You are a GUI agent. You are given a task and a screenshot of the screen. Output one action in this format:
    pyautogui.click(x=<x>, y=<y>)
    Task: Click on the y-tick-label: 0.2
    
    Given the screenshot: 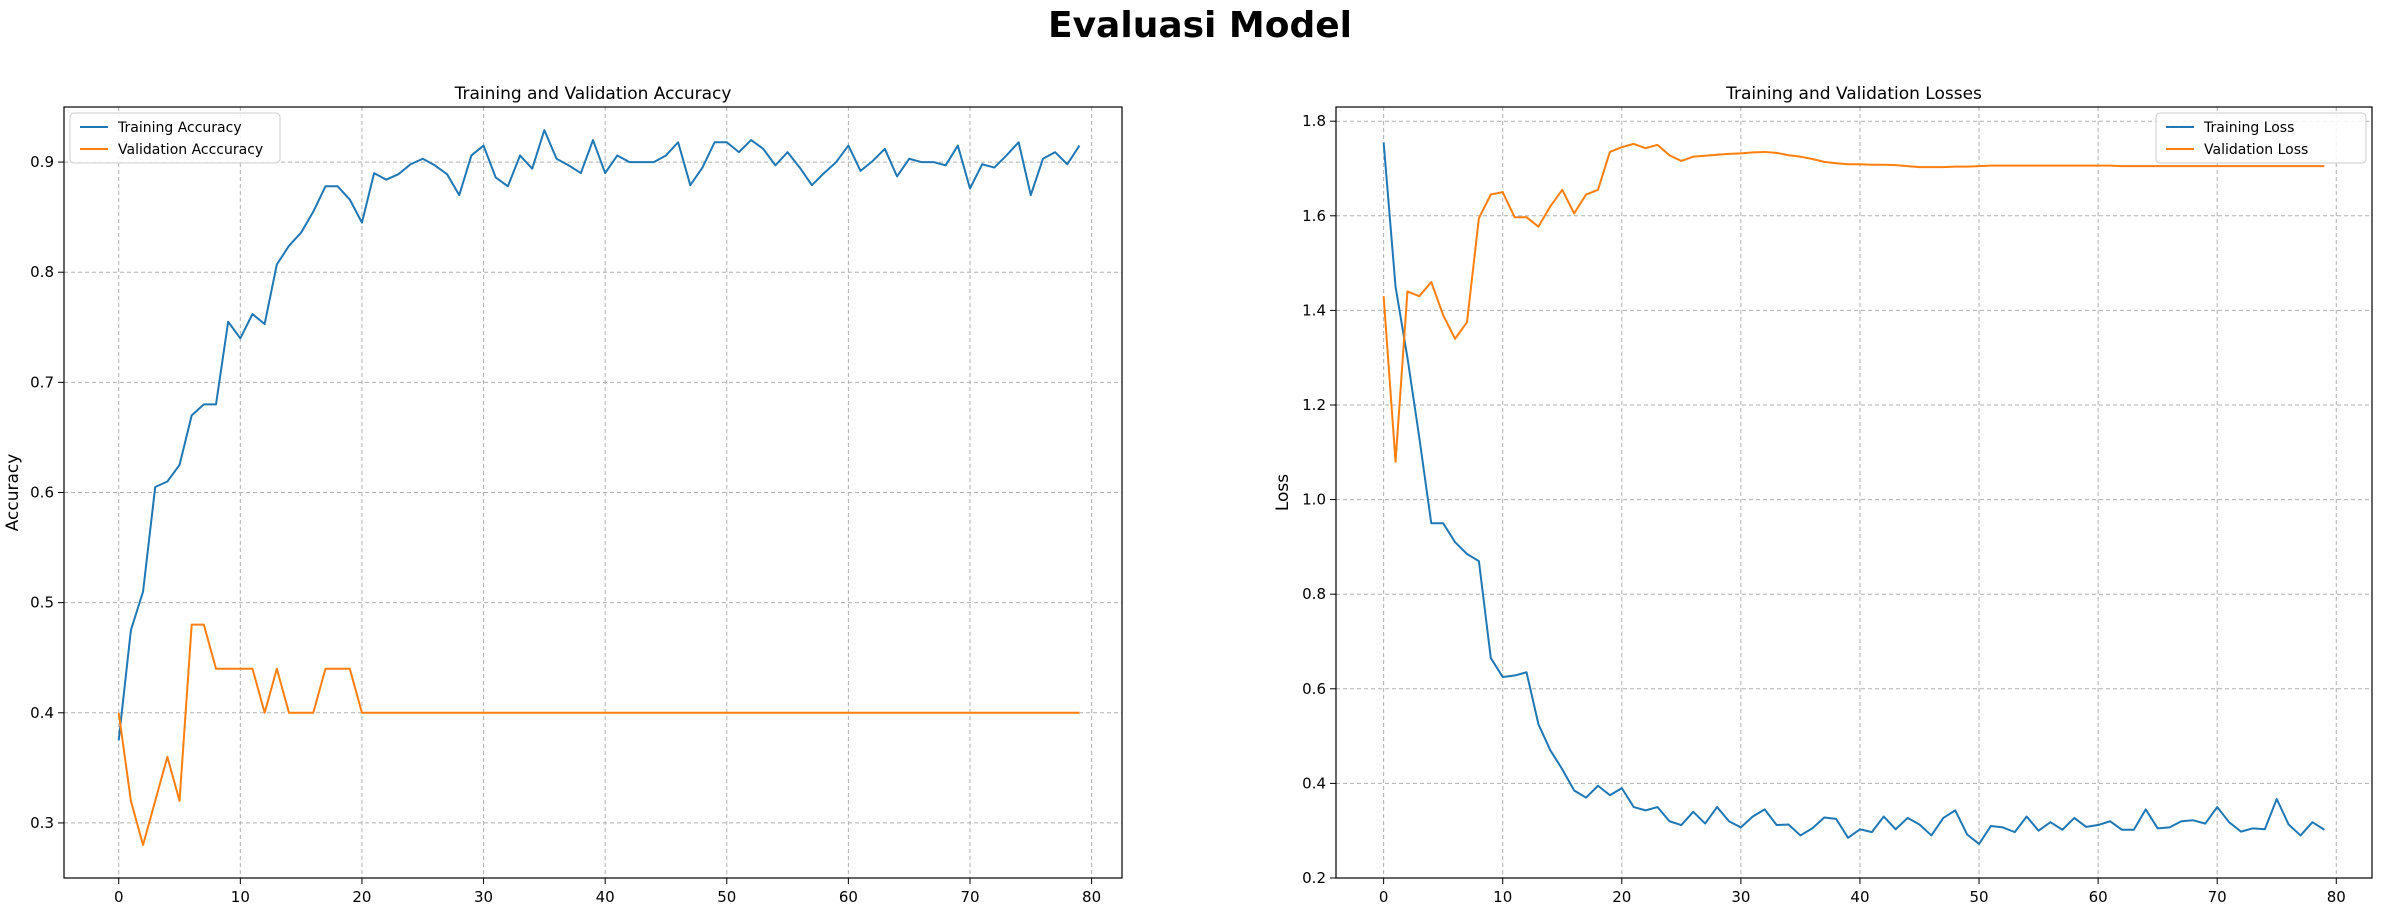 What is the action you would take?
    pyautogui.click(x=1314, y=878)
    